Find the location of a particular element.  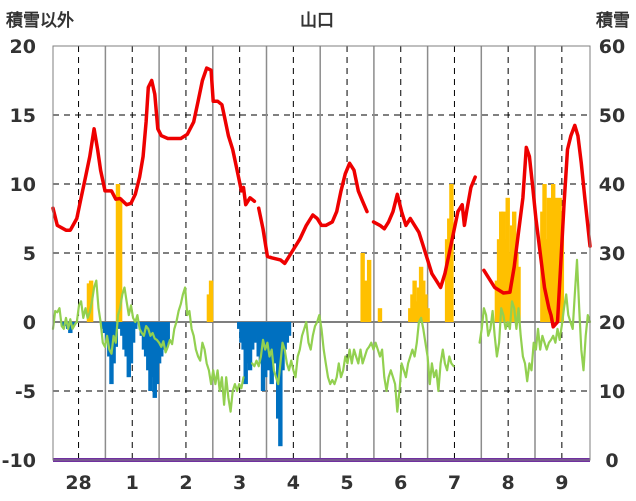

x-tick-label: 4 is located at coordinates (293, 483).